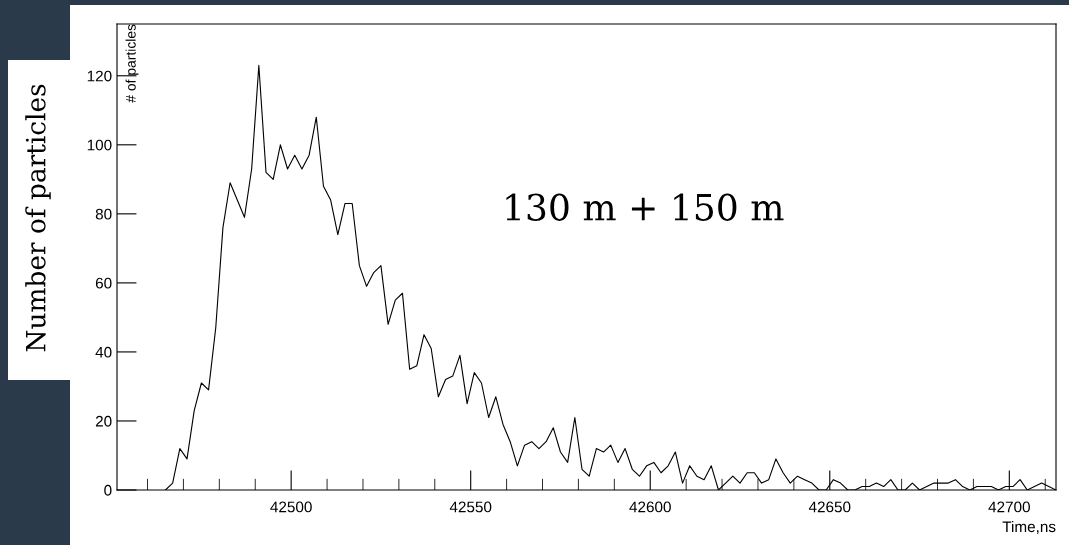 The width and height of the screenshot is (1069, 545). Describe the element at coordinates (38, 218) in the screenshot. I see `y-axis-title: Number of particles` at that location.